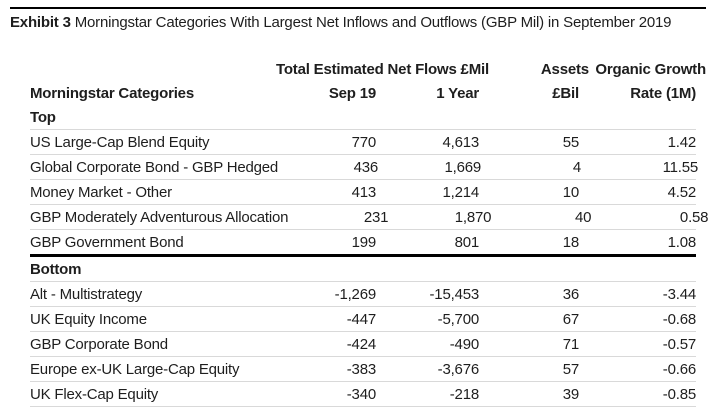 The image size is (715, 407). What do you see at coordinates (473, 217) in the screenshot?
I see `one-year-cell: 1,870` at bounding box center [473, 217].